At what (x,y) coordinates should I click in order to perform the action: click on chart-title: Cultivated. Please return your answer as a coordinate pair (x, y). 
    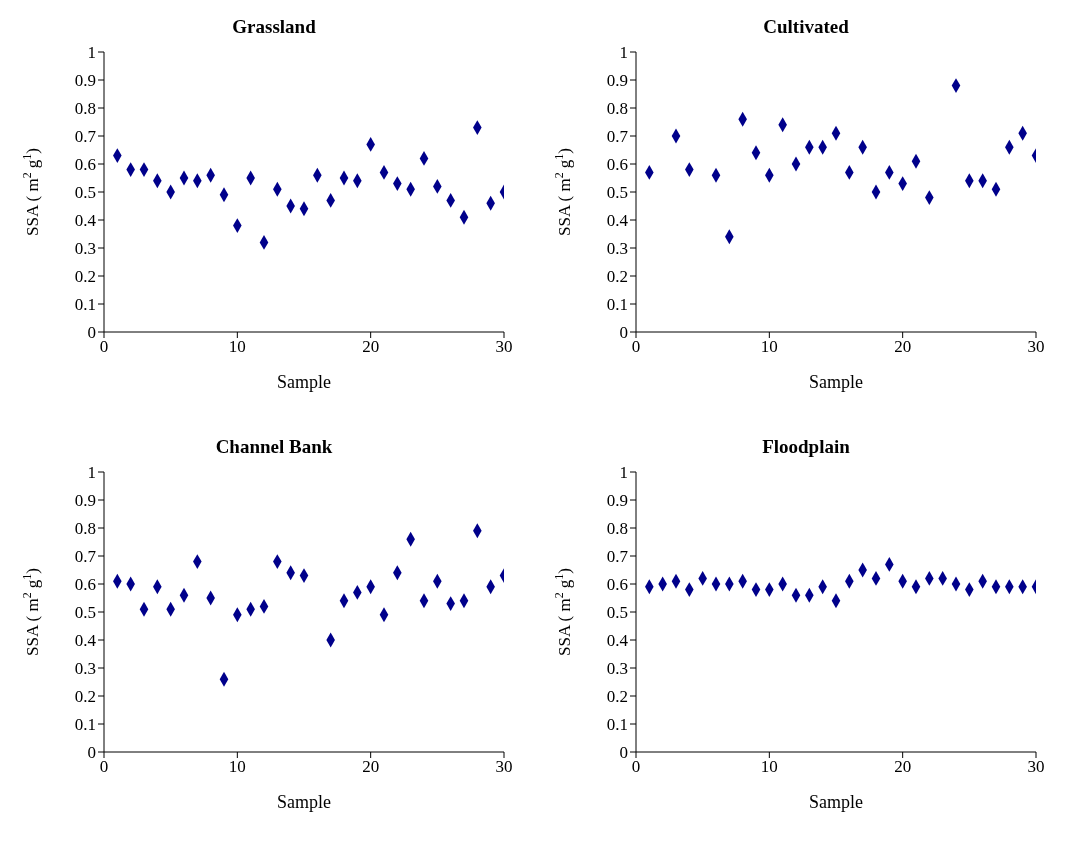
    Looking at the image, I should click on (806, 27).